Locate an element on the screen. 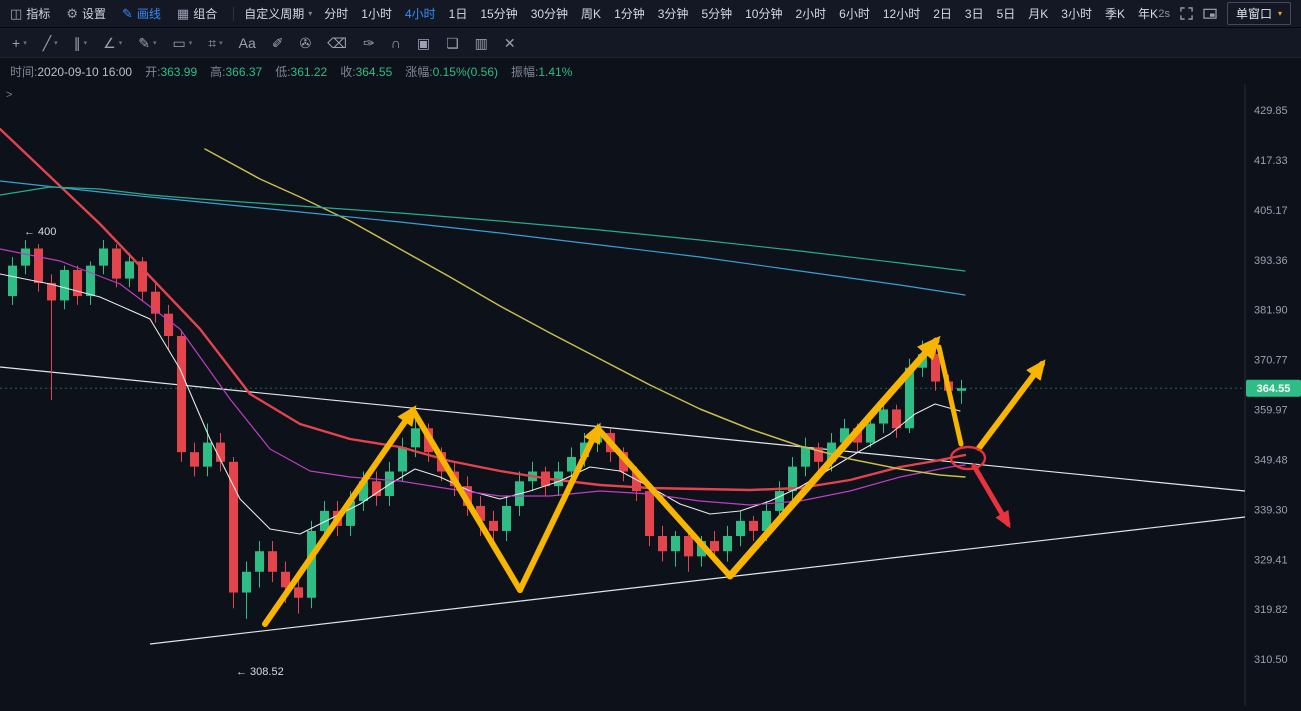 This screenshot has height=711, width=1301. refresh-interval: 2s is located at coordinates (1164, 13).